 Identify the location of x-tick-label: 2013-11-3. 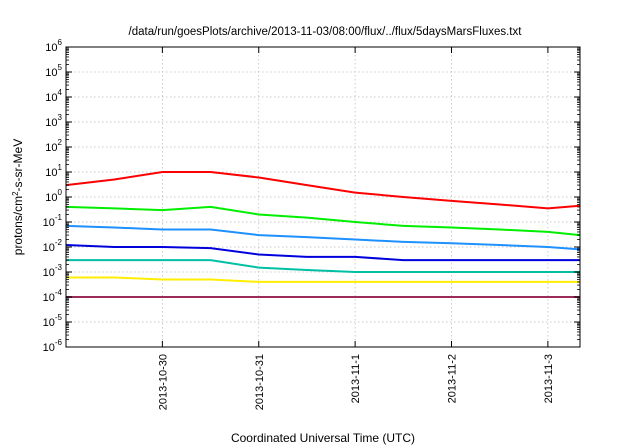
(549, 378).